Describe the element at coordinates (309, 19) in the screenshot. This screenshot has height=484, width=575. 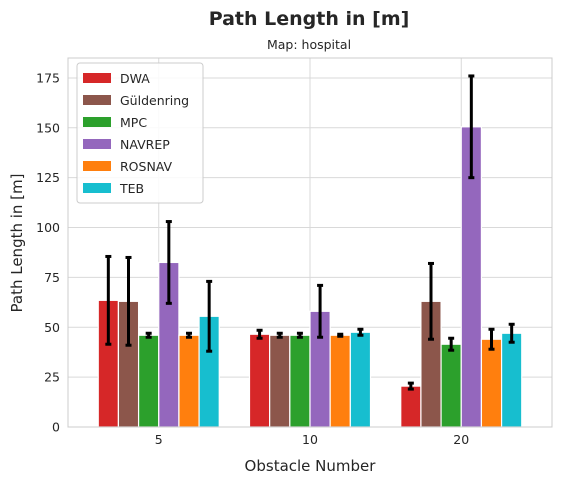
I see `chart-title: Path Length in [m]` at that location.